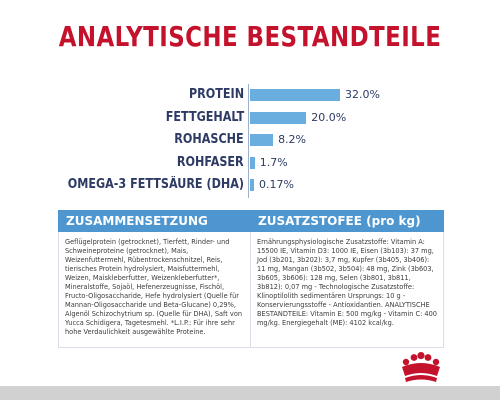 This screenshot has width=500, height=400. Describe the element at coordinates (347, 221) in the screenshot. I see `additives-header: ZUSATZSTOFEE (pro kg)` at that location.